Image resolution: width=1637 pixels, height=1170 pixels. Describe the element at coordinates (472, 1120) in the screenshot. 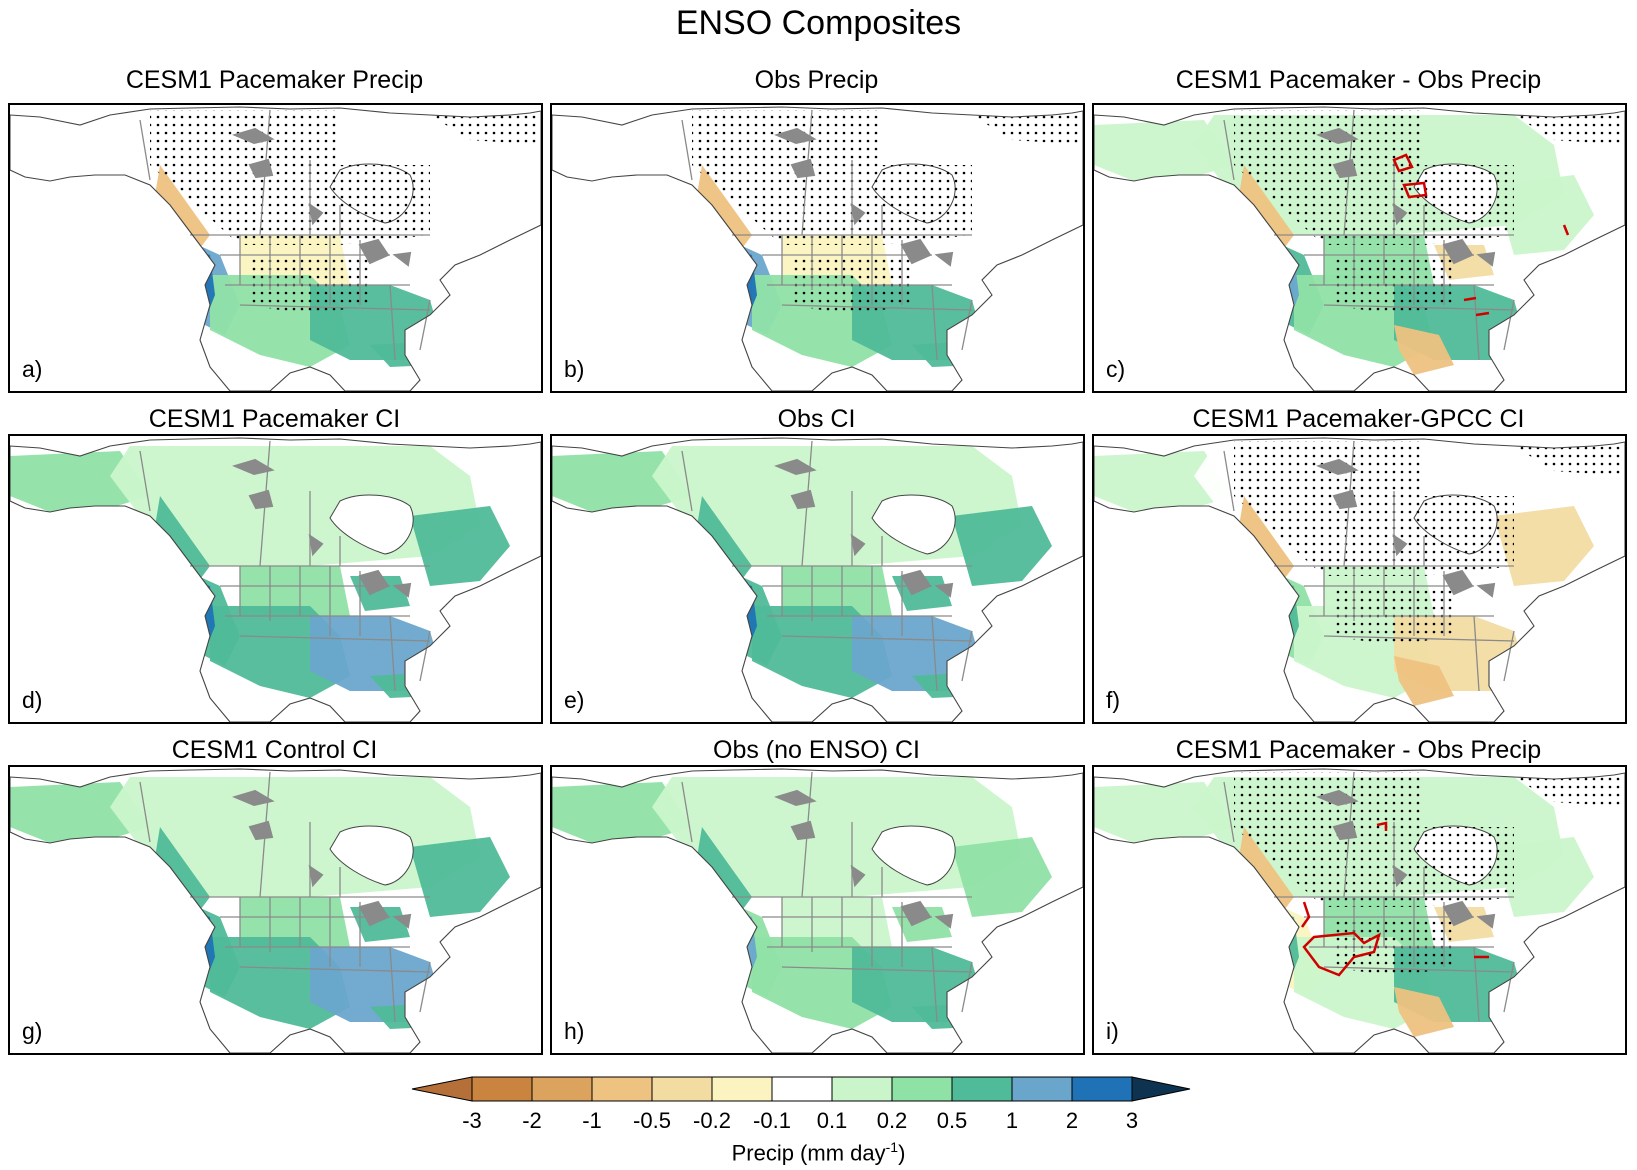

I see `colorbar-tick-label: -3` at that location.